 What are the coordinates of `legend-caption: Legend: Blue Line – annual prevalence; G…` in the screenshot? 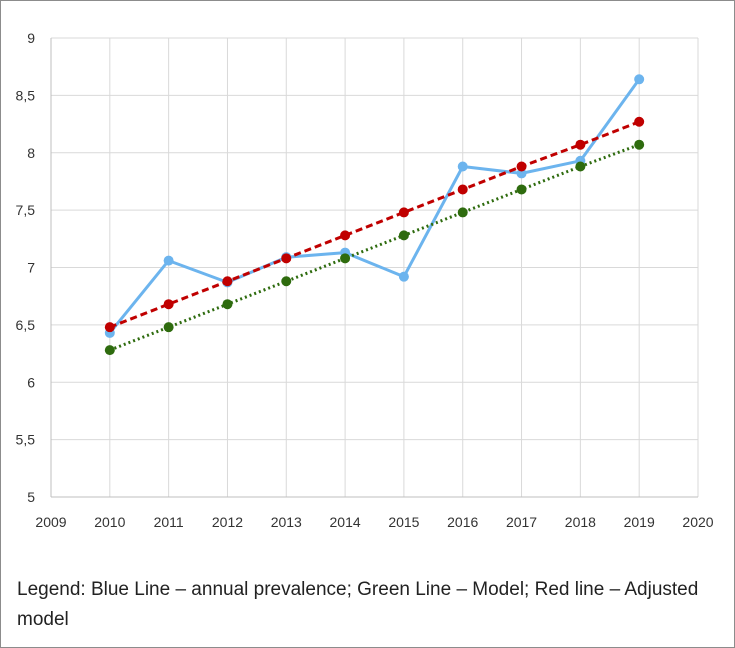 It's located at (358, 604).